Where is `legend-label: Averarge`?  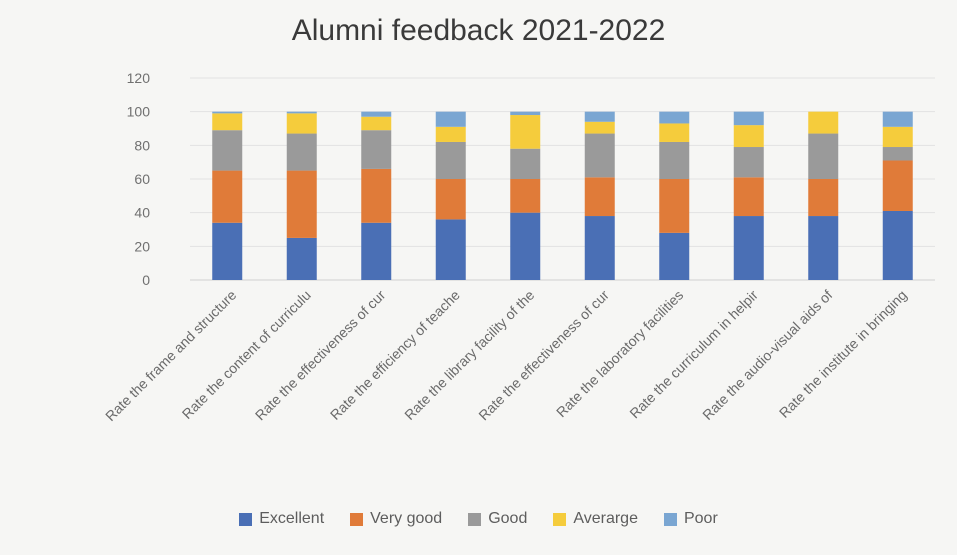
legend-label: Averarge is located at coordinates (605, 518).